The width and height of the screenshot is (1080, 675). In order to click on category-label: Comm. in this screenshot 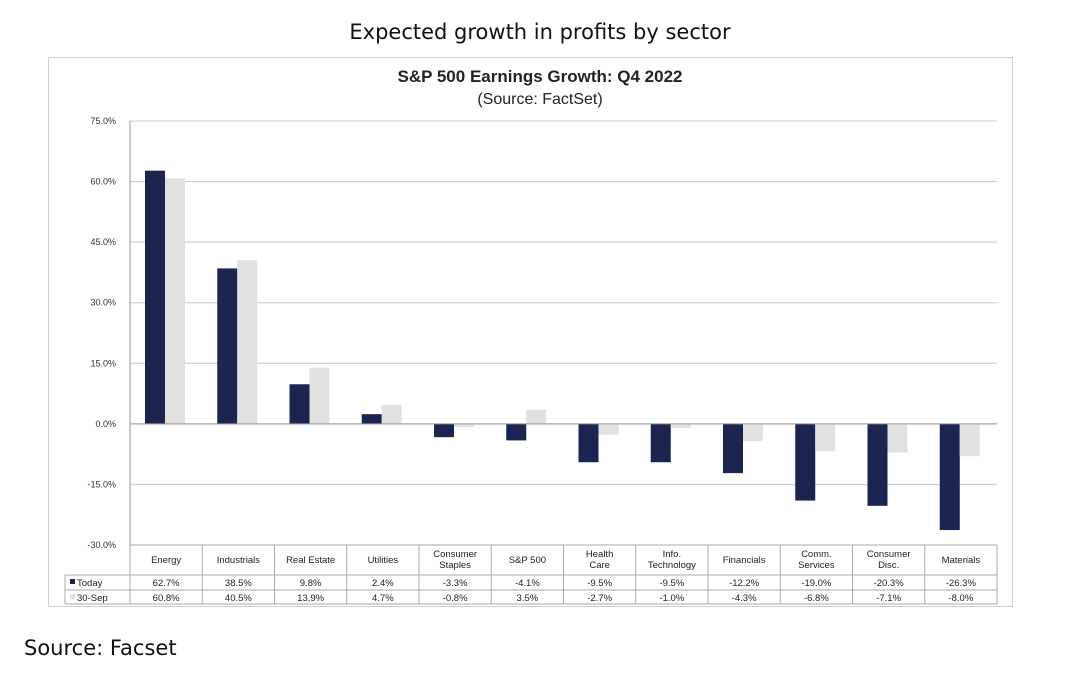, I will do `click(816, 554)`.